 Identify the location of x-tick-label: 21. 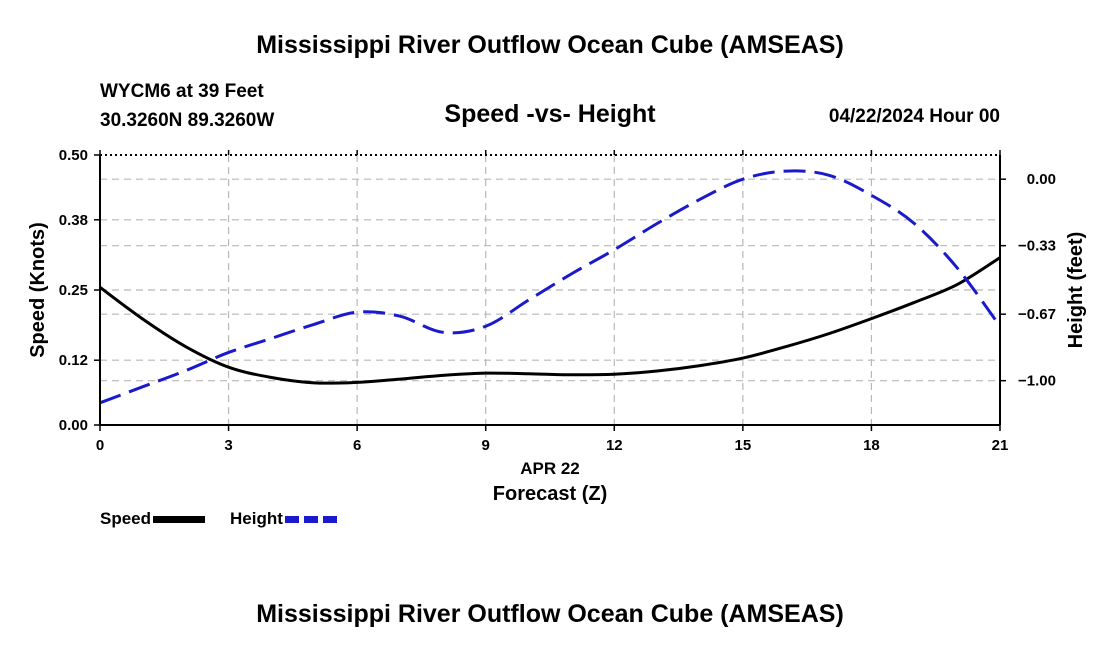
(1000, 445).